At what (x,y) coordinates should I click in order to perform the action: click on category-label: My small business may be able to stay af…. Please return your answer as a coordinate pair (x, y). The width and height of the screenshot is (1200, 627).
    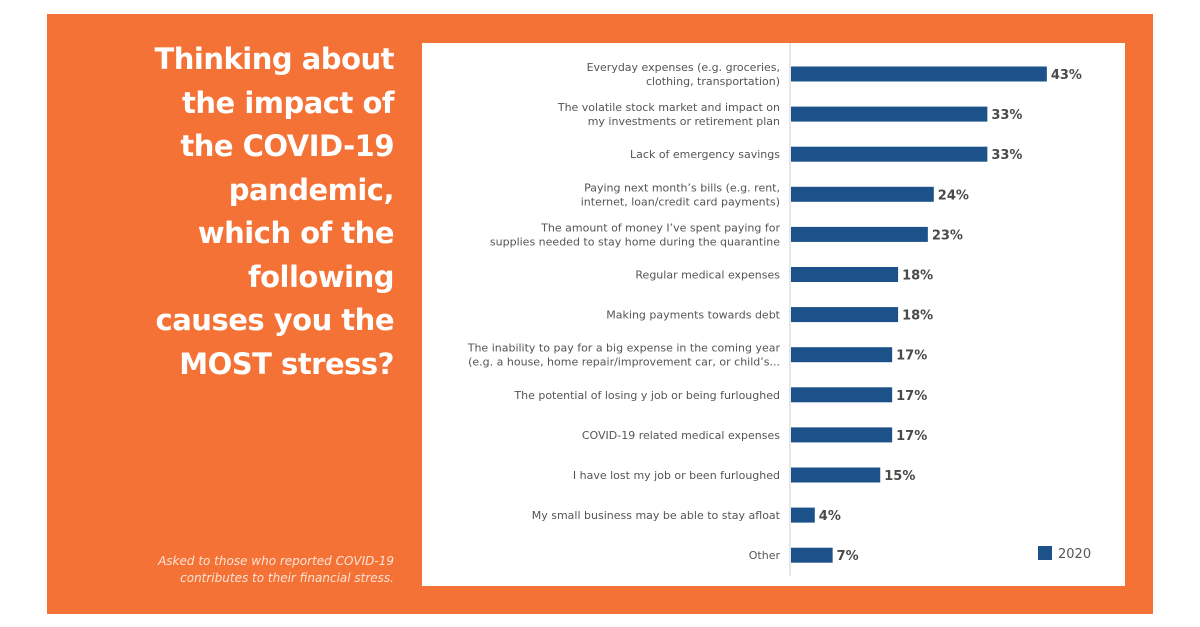
    Looking at the image, I should click on (656, 515).